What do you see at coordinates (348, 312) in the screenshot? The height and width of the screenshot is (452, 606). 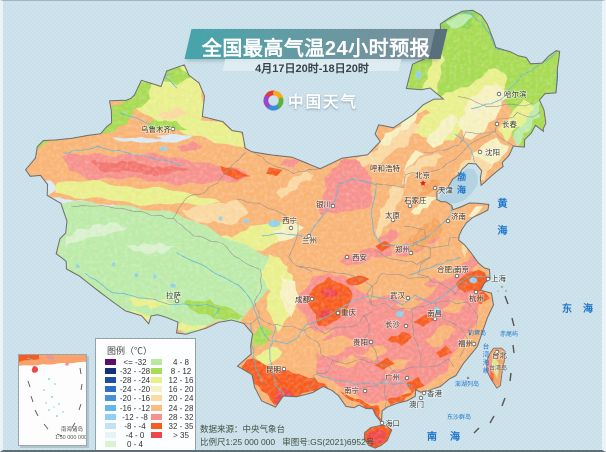 I see `svg-text: 重庆` at bounding box center [348, 312].